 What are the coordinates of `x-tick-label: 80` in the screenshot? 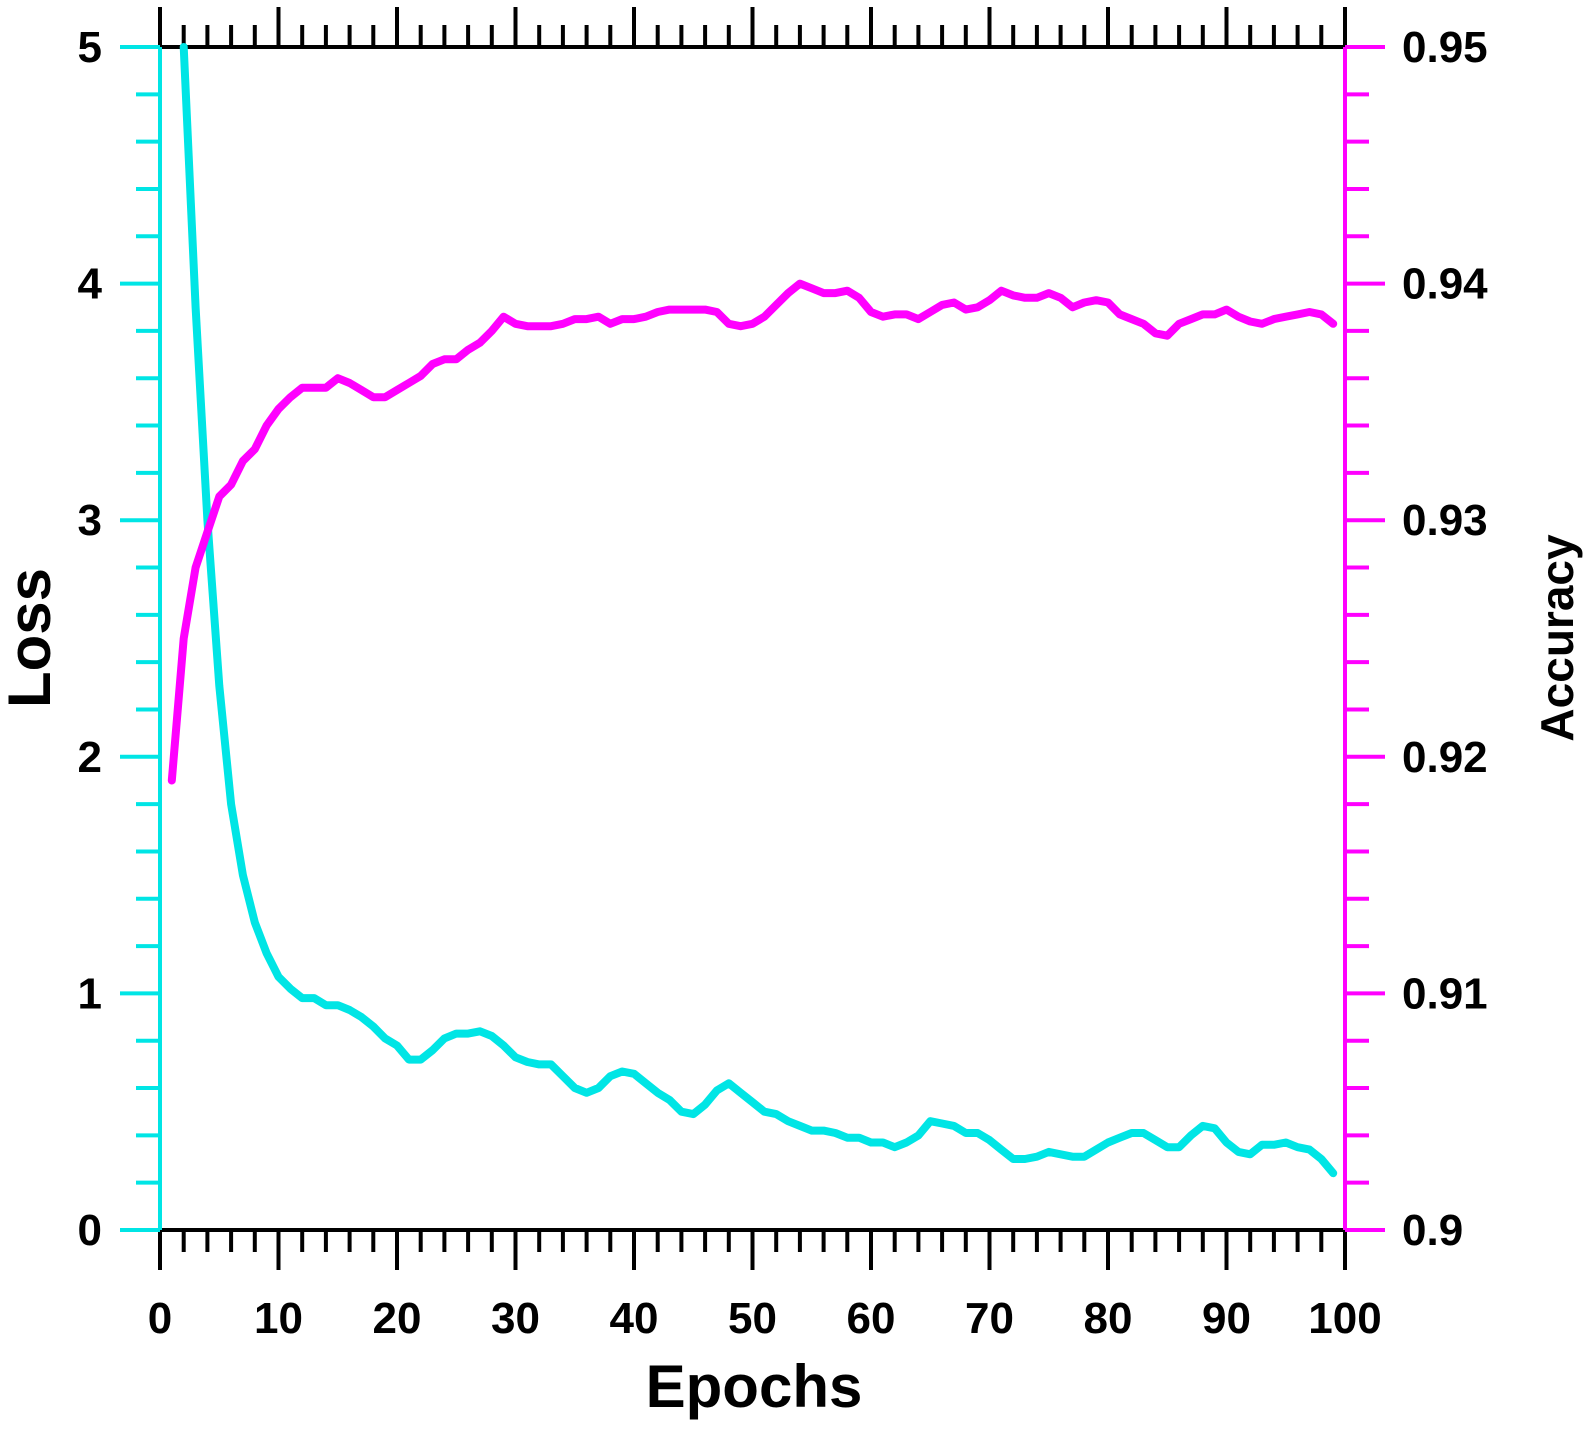 It's located at (1108, 1318).